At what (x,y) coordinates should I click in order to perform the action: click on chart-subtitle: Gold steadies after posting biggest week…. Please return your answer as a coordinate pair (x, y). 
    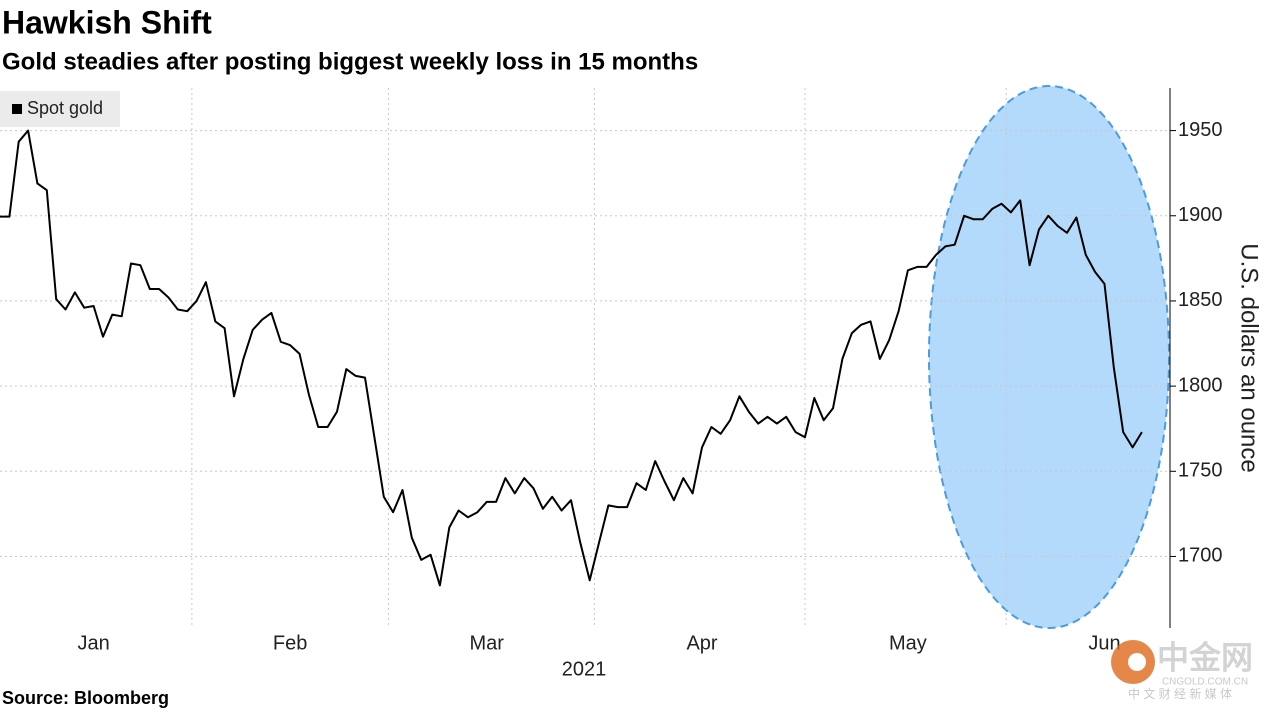
    Looking at the image, I should click on (350, 61).